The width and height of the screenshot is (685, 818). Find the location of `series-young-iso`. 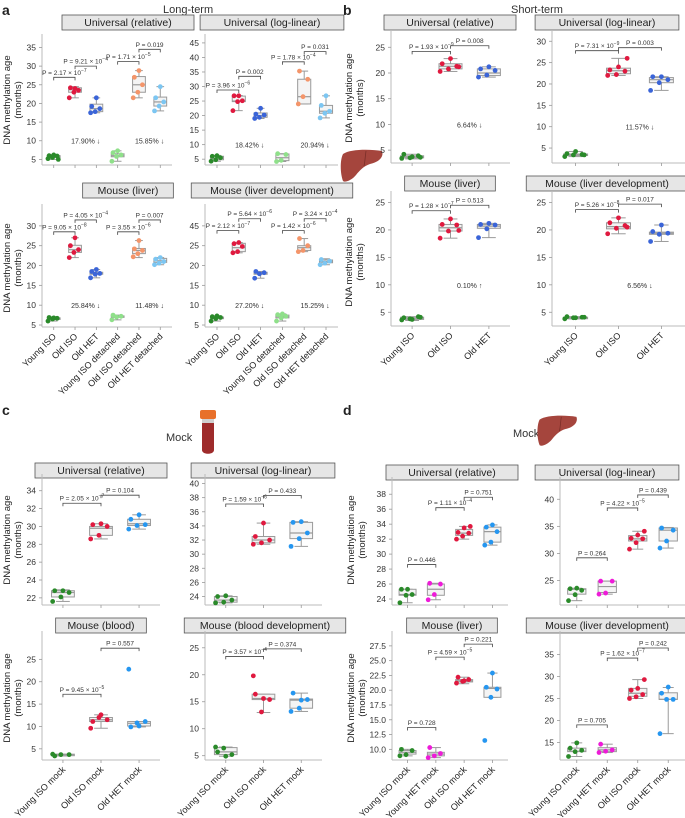

series-young-iso is located at coordinates (575, 154).